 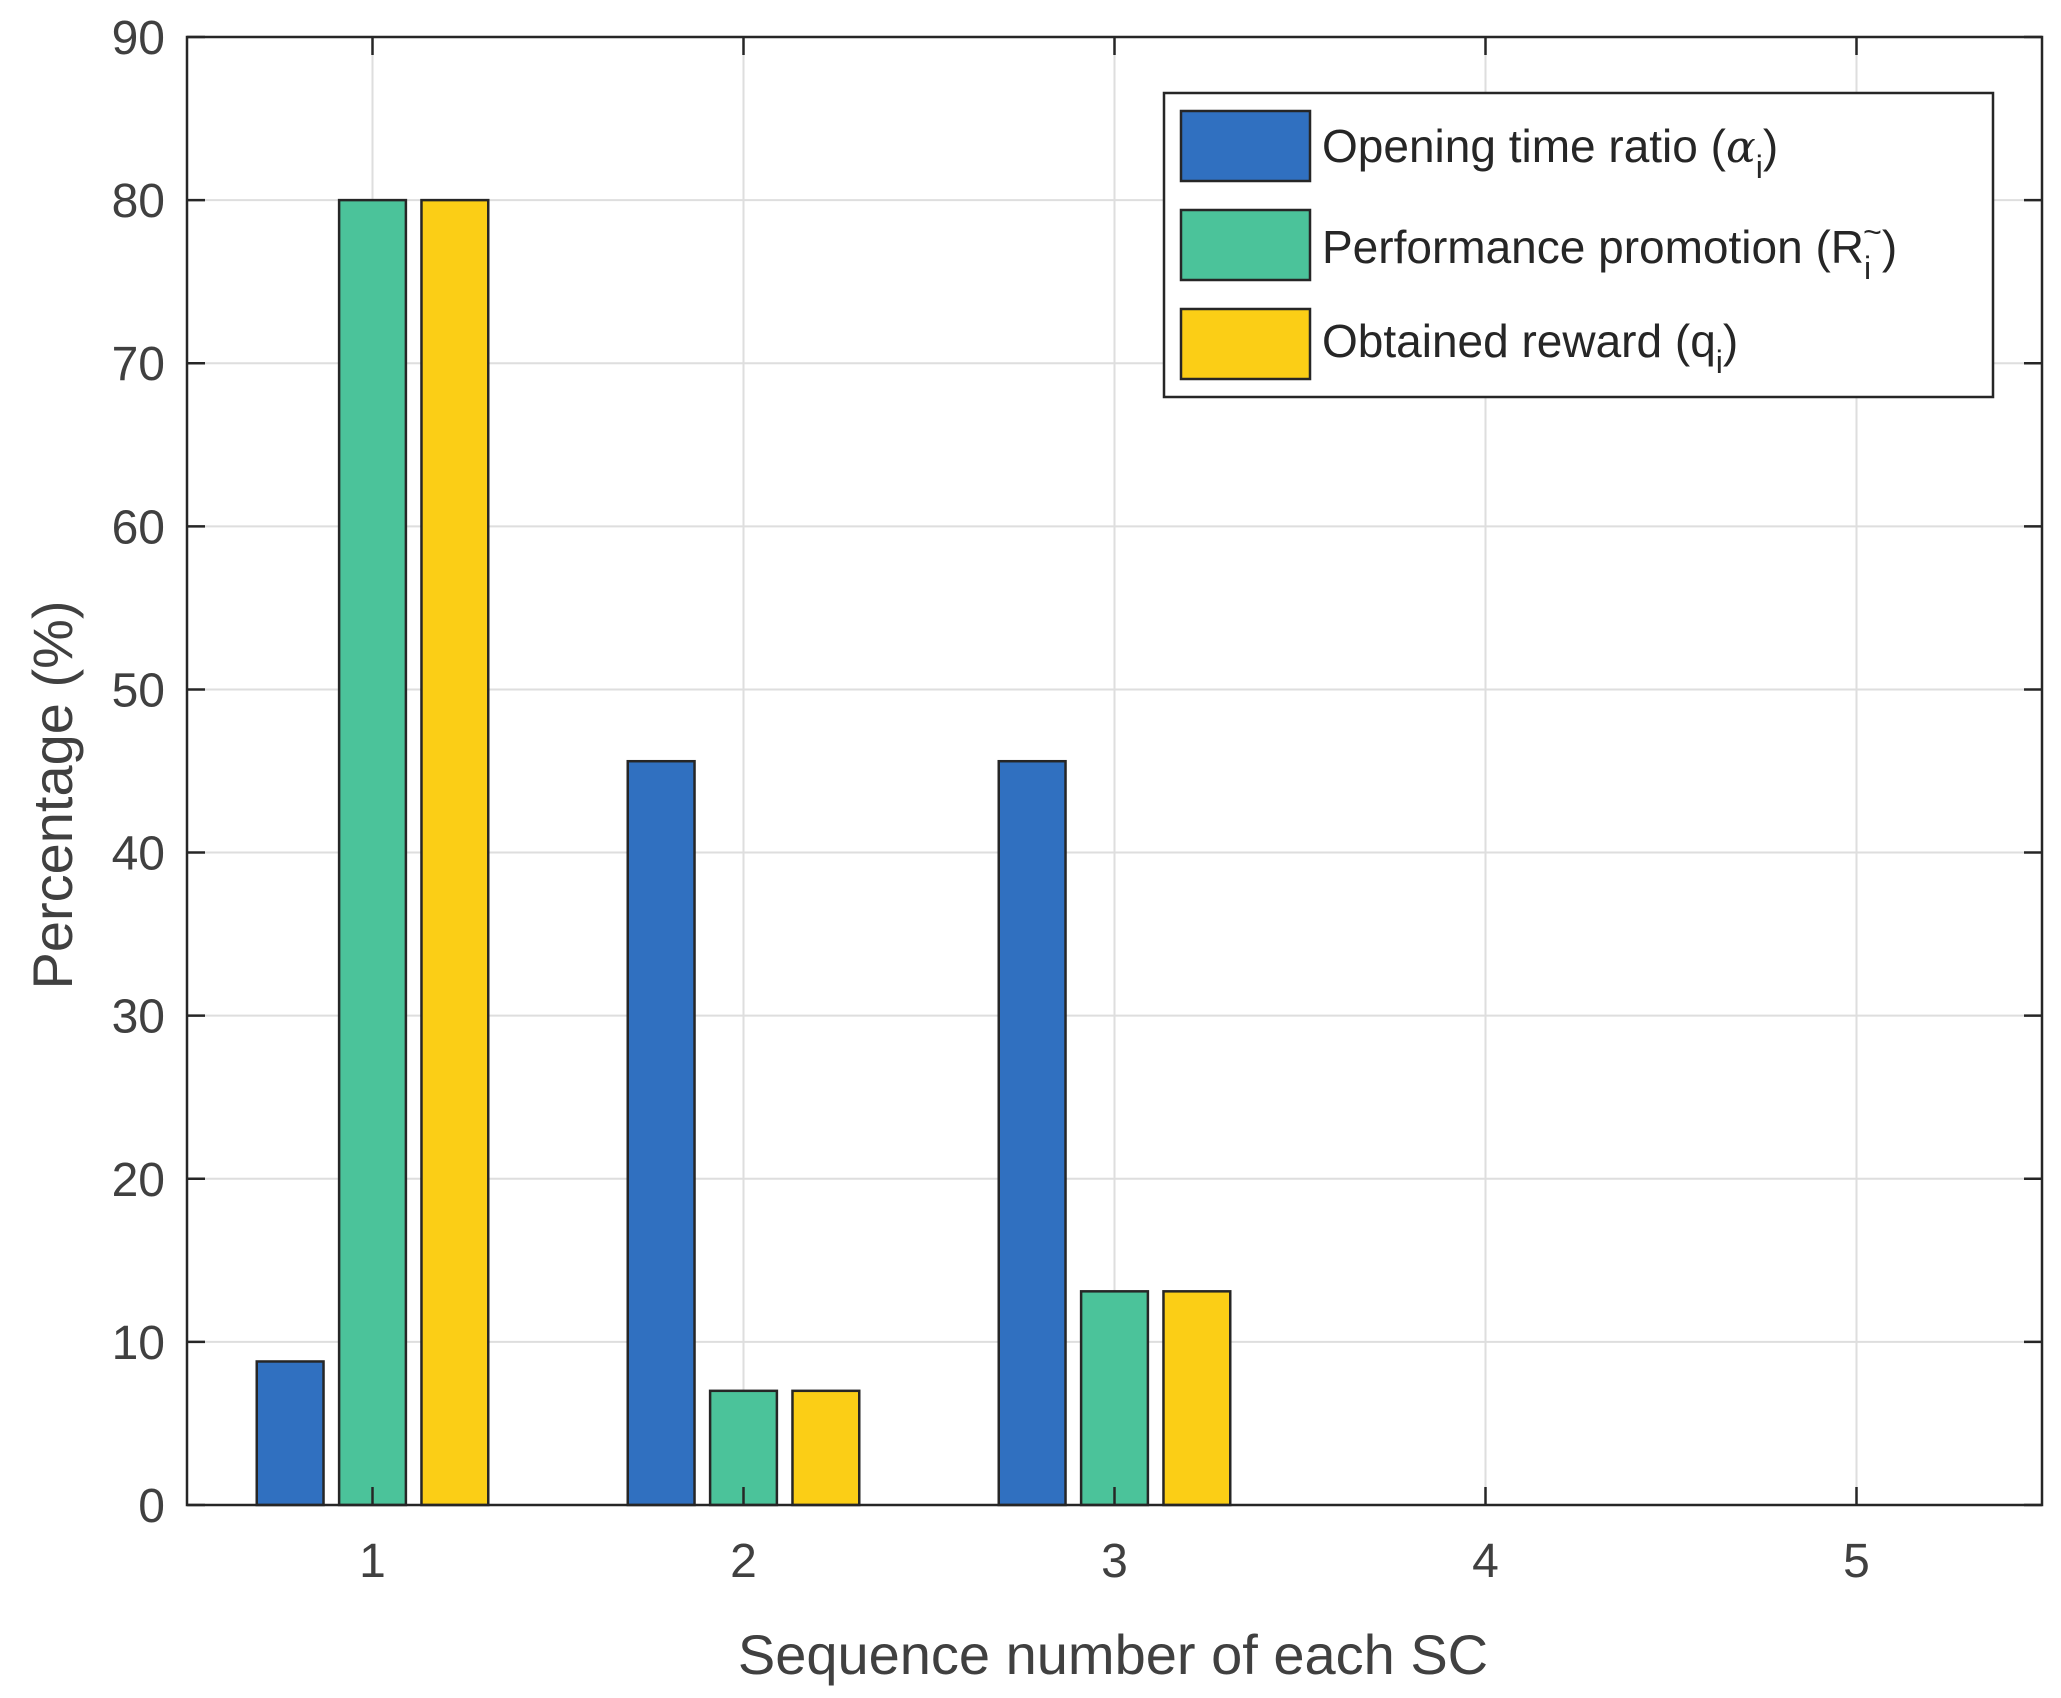 What do you see at coordinates (138, 38) in the screenshot?
I see `y-tick-label: 90` at bounding box center [138, 38].